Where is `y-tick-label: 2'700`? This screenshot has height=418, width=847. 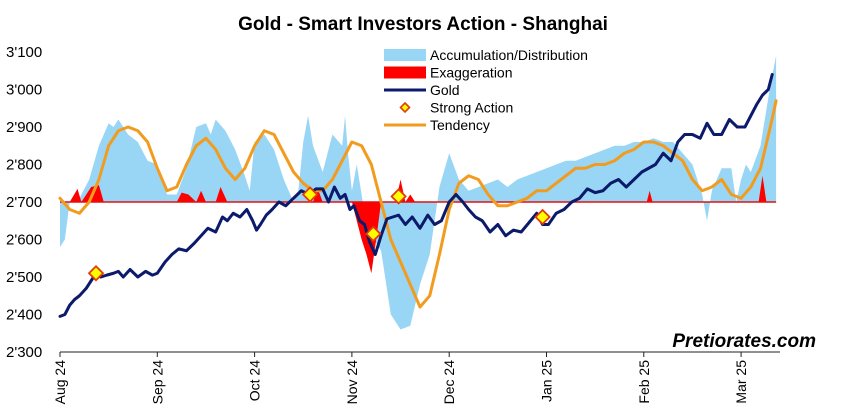
y-tick-label: 2'700 is located at coordinates (24, 202).